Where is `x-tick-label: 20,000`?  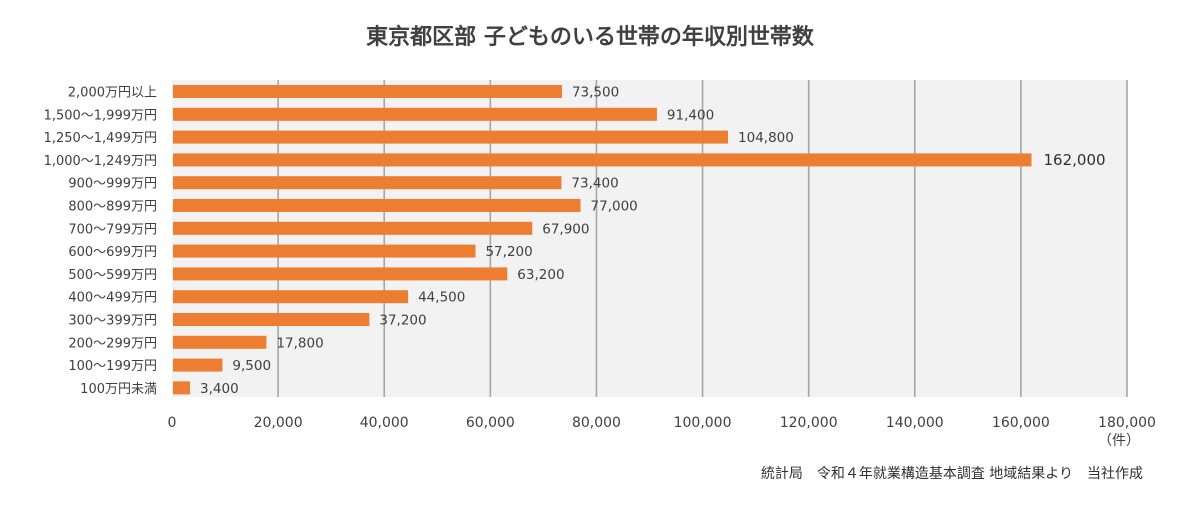
x-tick-label: 20,000 is located at coordinates (278, 423).